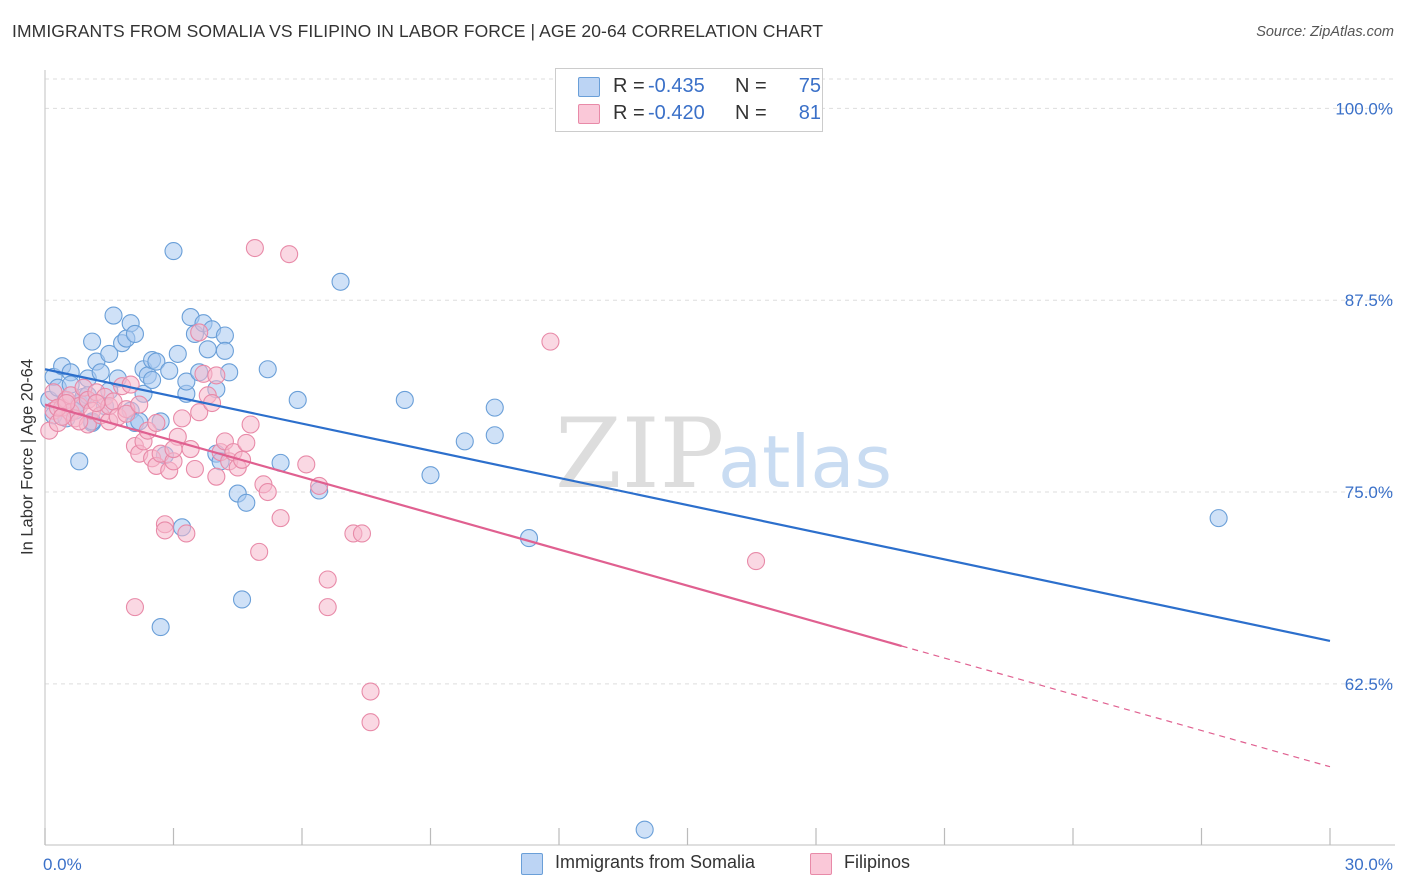 The height and width of the screenshot is (892, 1406). What do you see at coordinates (589, 114) in the screenshot?
I see `filipino-swatch` at bounding box center [589, 114].